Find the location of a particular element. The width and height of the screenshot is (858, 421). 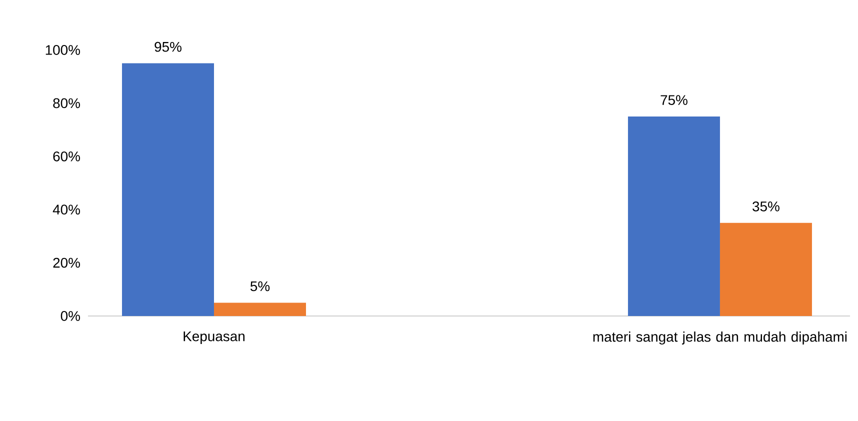

y-tick-label: 100% is located at coordinates (63, 50).